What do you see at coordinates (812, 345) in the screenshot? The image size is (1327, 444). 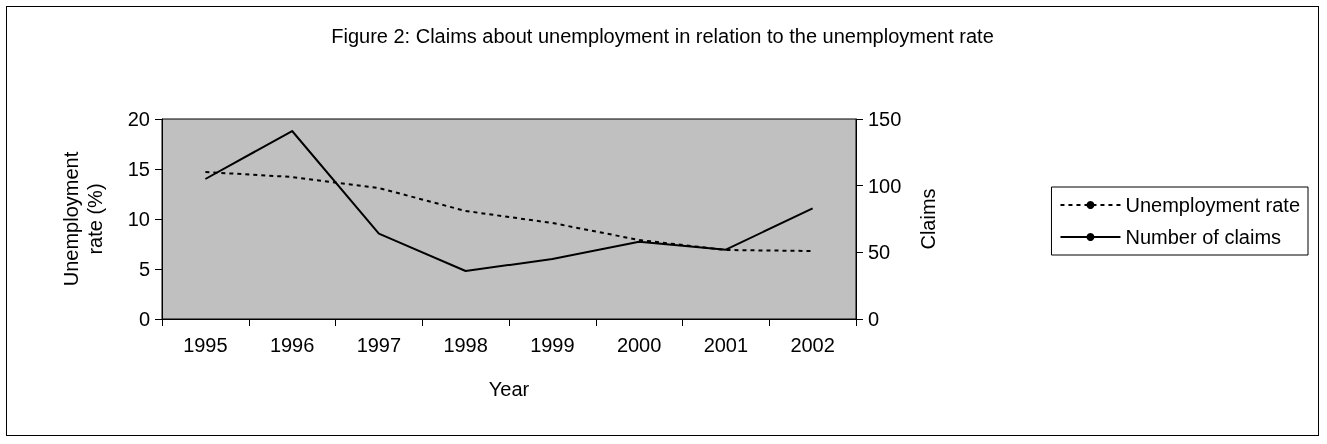 I see `x-tick-label: 2002` at bounding box center [812, 345].